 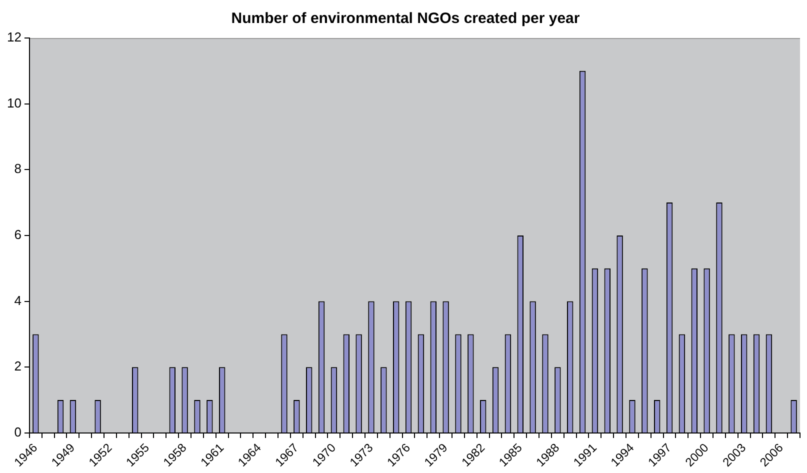 I want to click on chart-title: Number of environmental NGOs created per year, so click(x=405, y=19).